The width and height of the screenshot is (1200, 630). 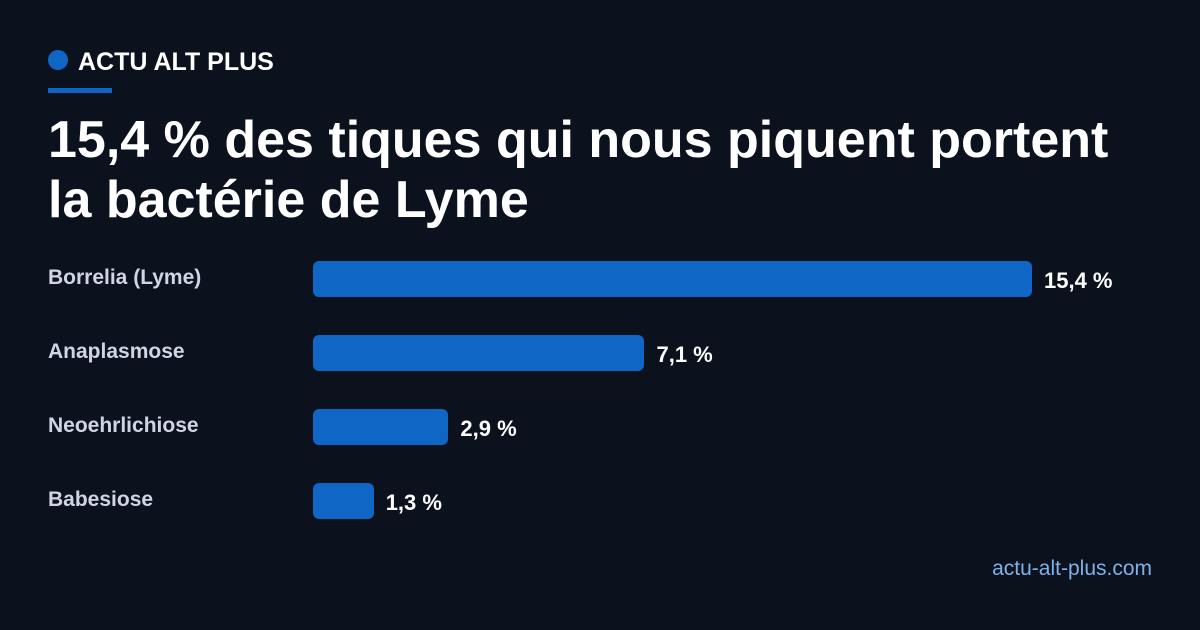 I want to click on value-label: 15,4 %, so click(x=1078, y=280).